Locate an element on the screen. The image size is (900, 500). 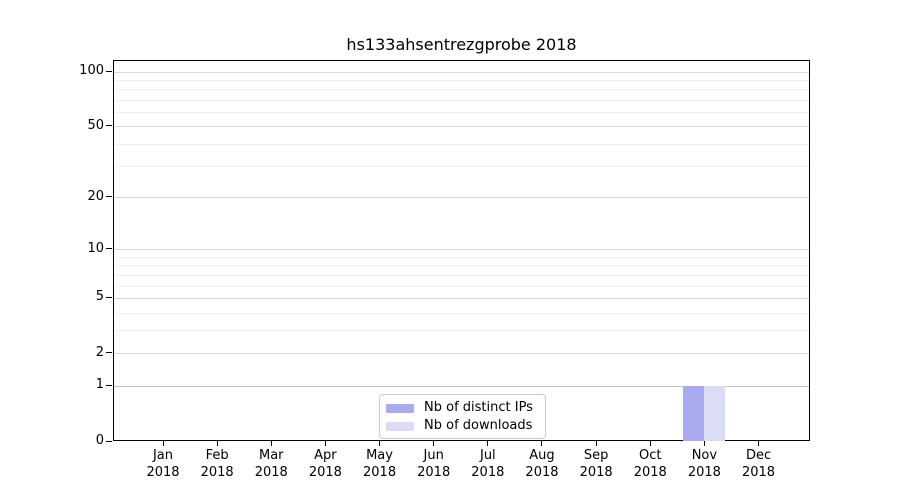
x-tick-label: Jun 2018 is located at coordinates (434, 464).